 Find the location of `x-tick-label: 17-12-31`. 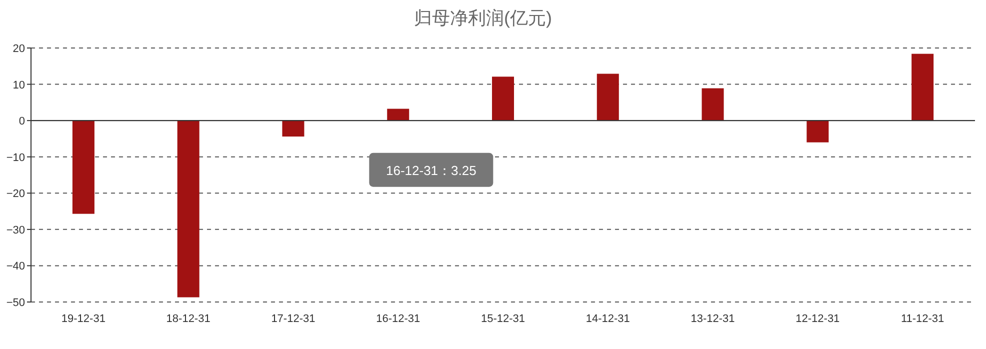

x-tick-label: 17-12-31 is located at coordinates (293, 319).